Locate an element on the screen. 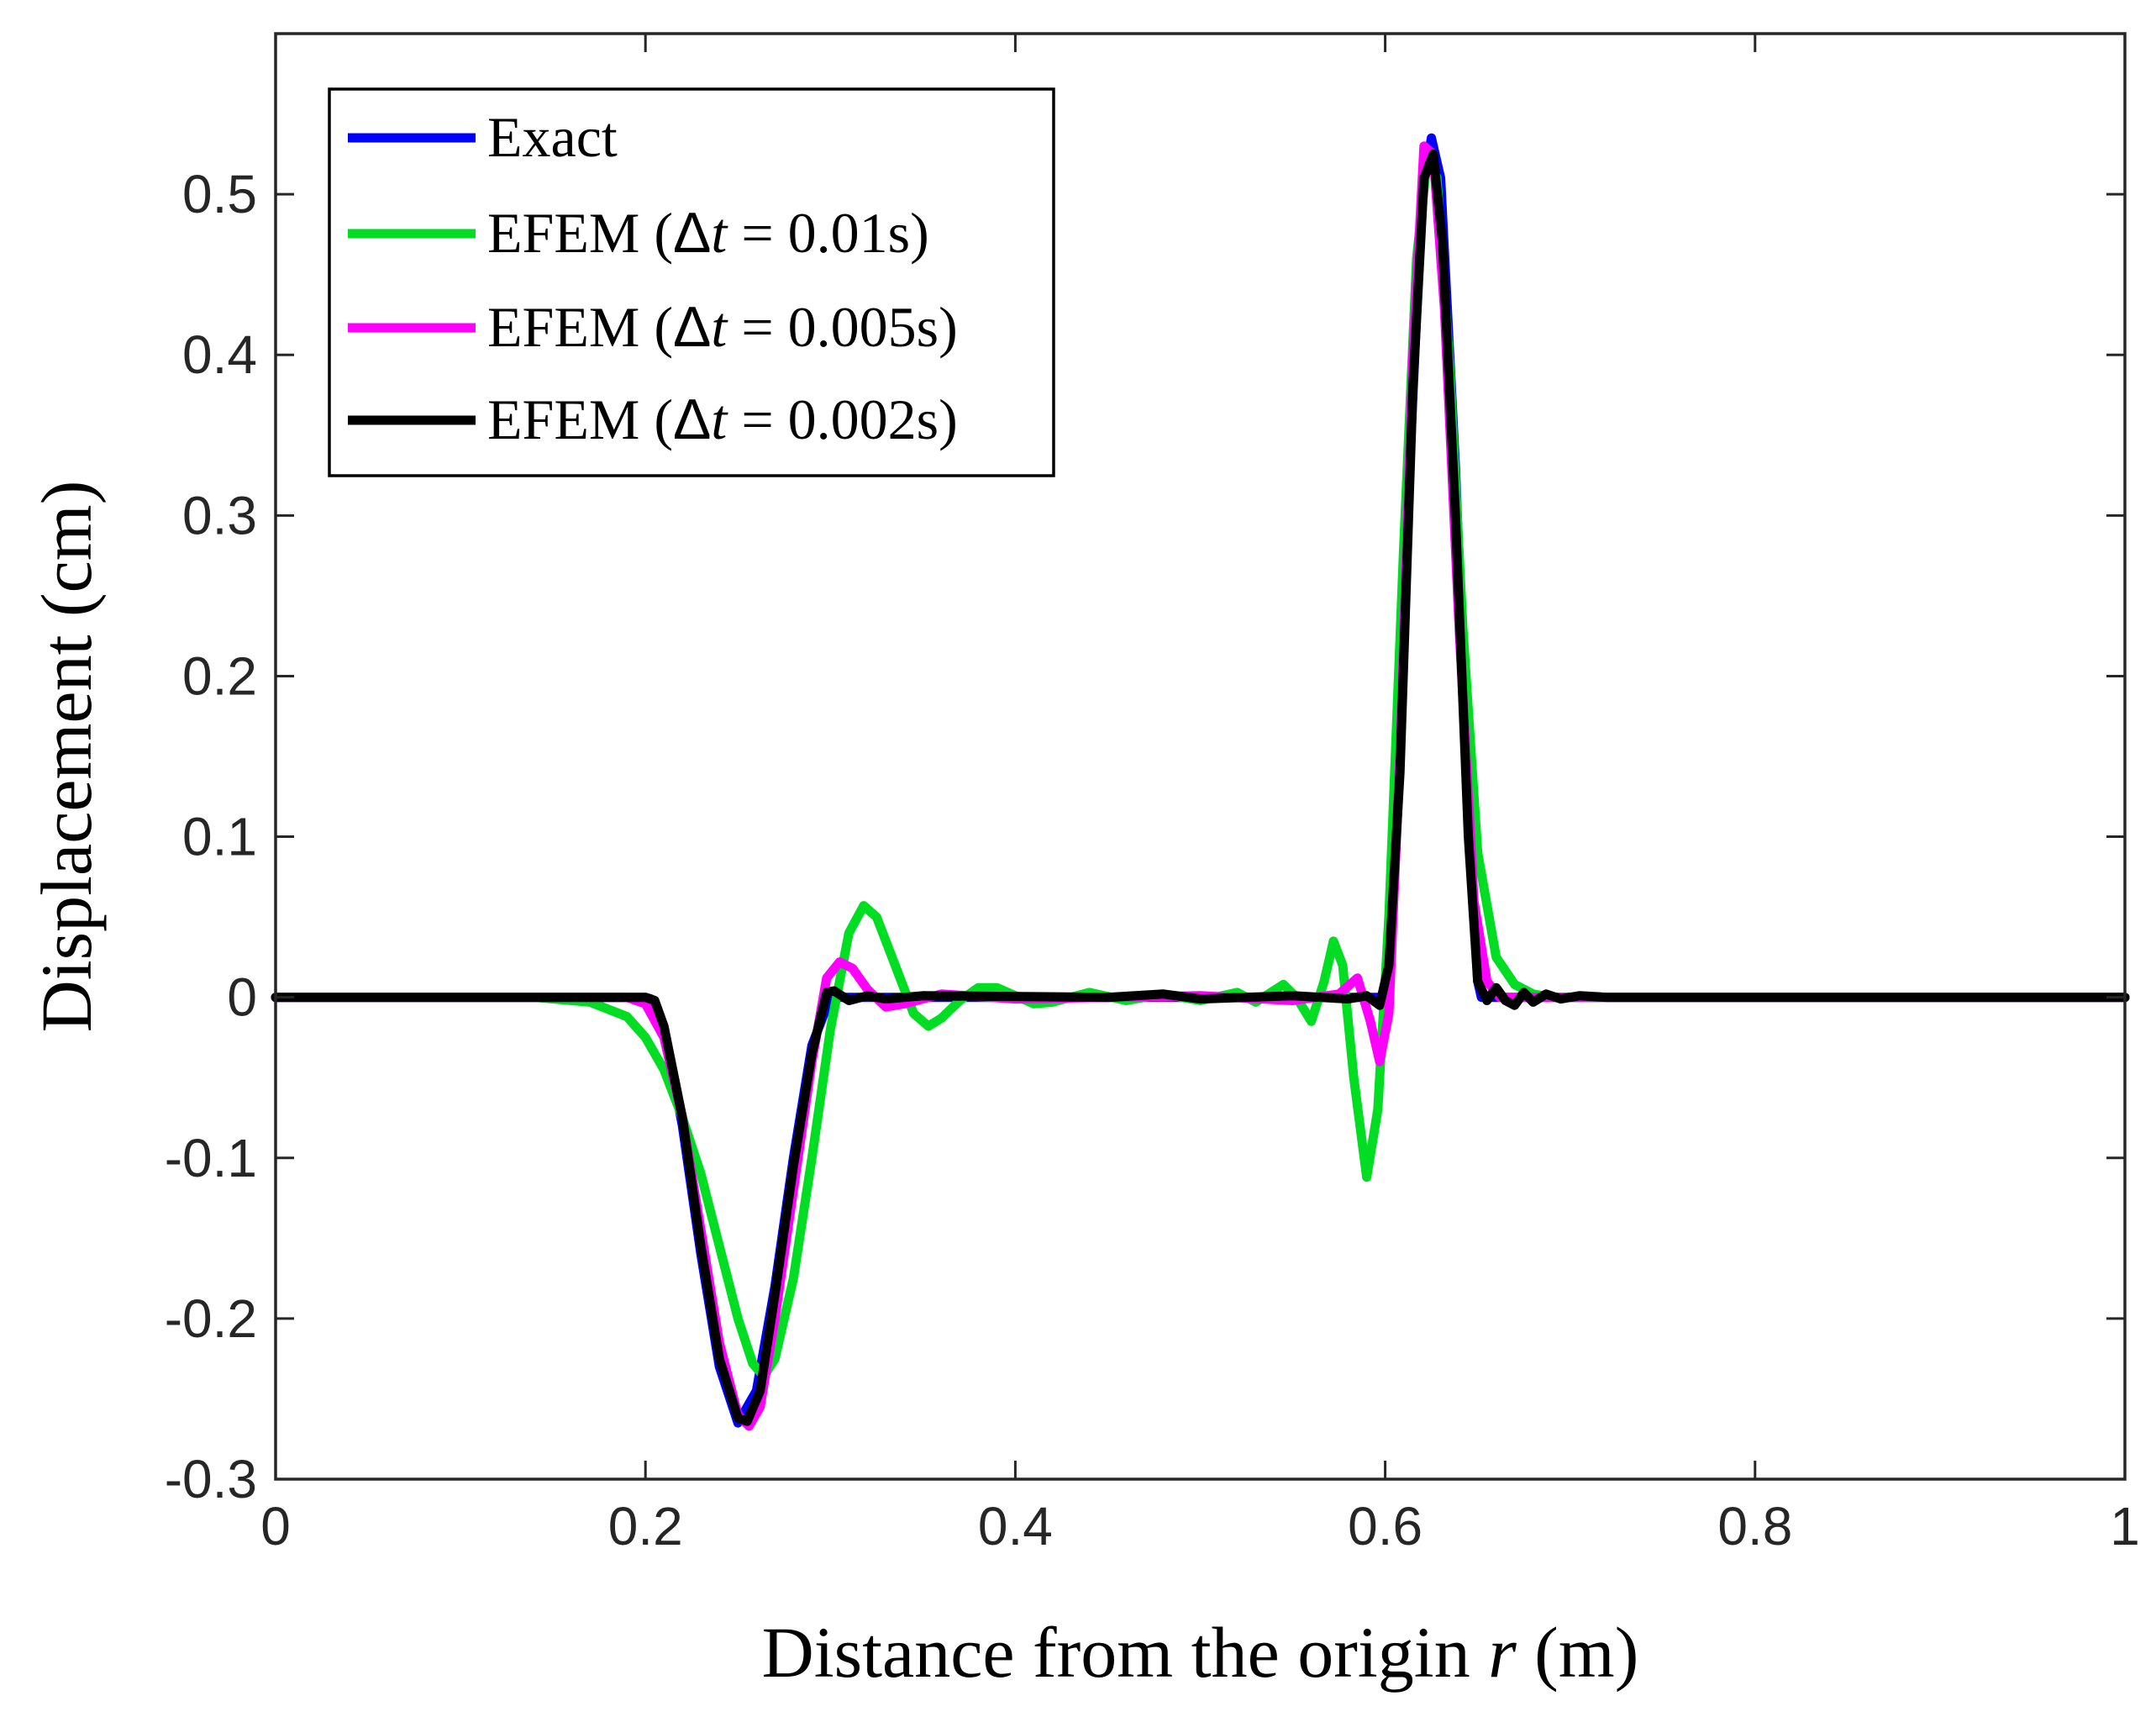  legend-label-2: EFEM (Δt = 0.01s) is located at coordinates (708, 233).